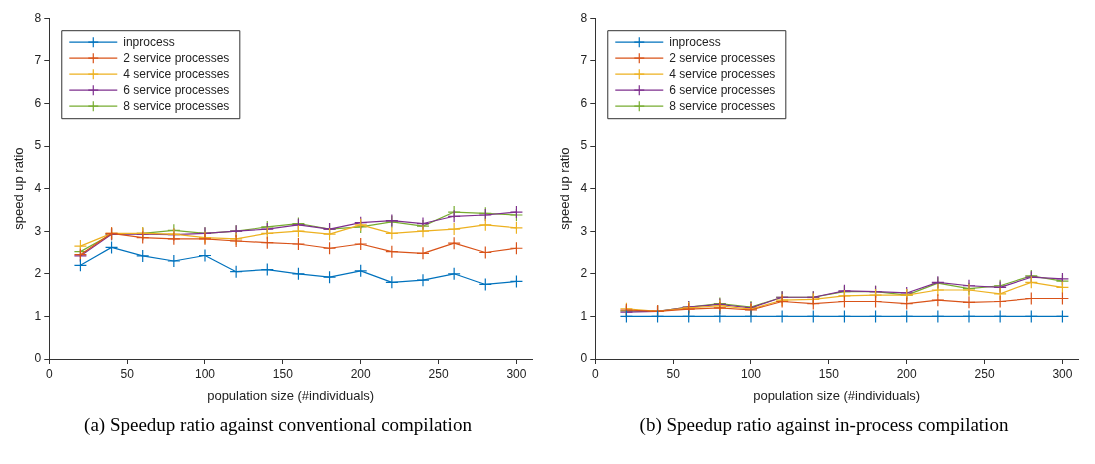 This screenshot has height=464, width=1095. Describe the element at coordinates (824, 425) in the screenshot. I see `text: (b) Speedup ratio against in-process compilation` at that location.